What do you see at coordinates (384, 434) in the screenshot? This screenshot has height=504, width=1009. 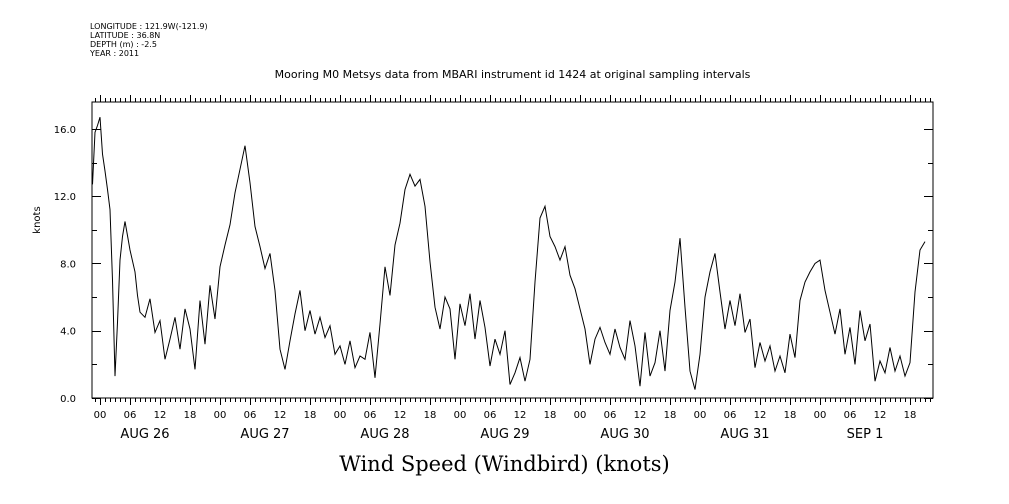 I see `x-day-label: AUG 28` at bounding box center [384, 434].